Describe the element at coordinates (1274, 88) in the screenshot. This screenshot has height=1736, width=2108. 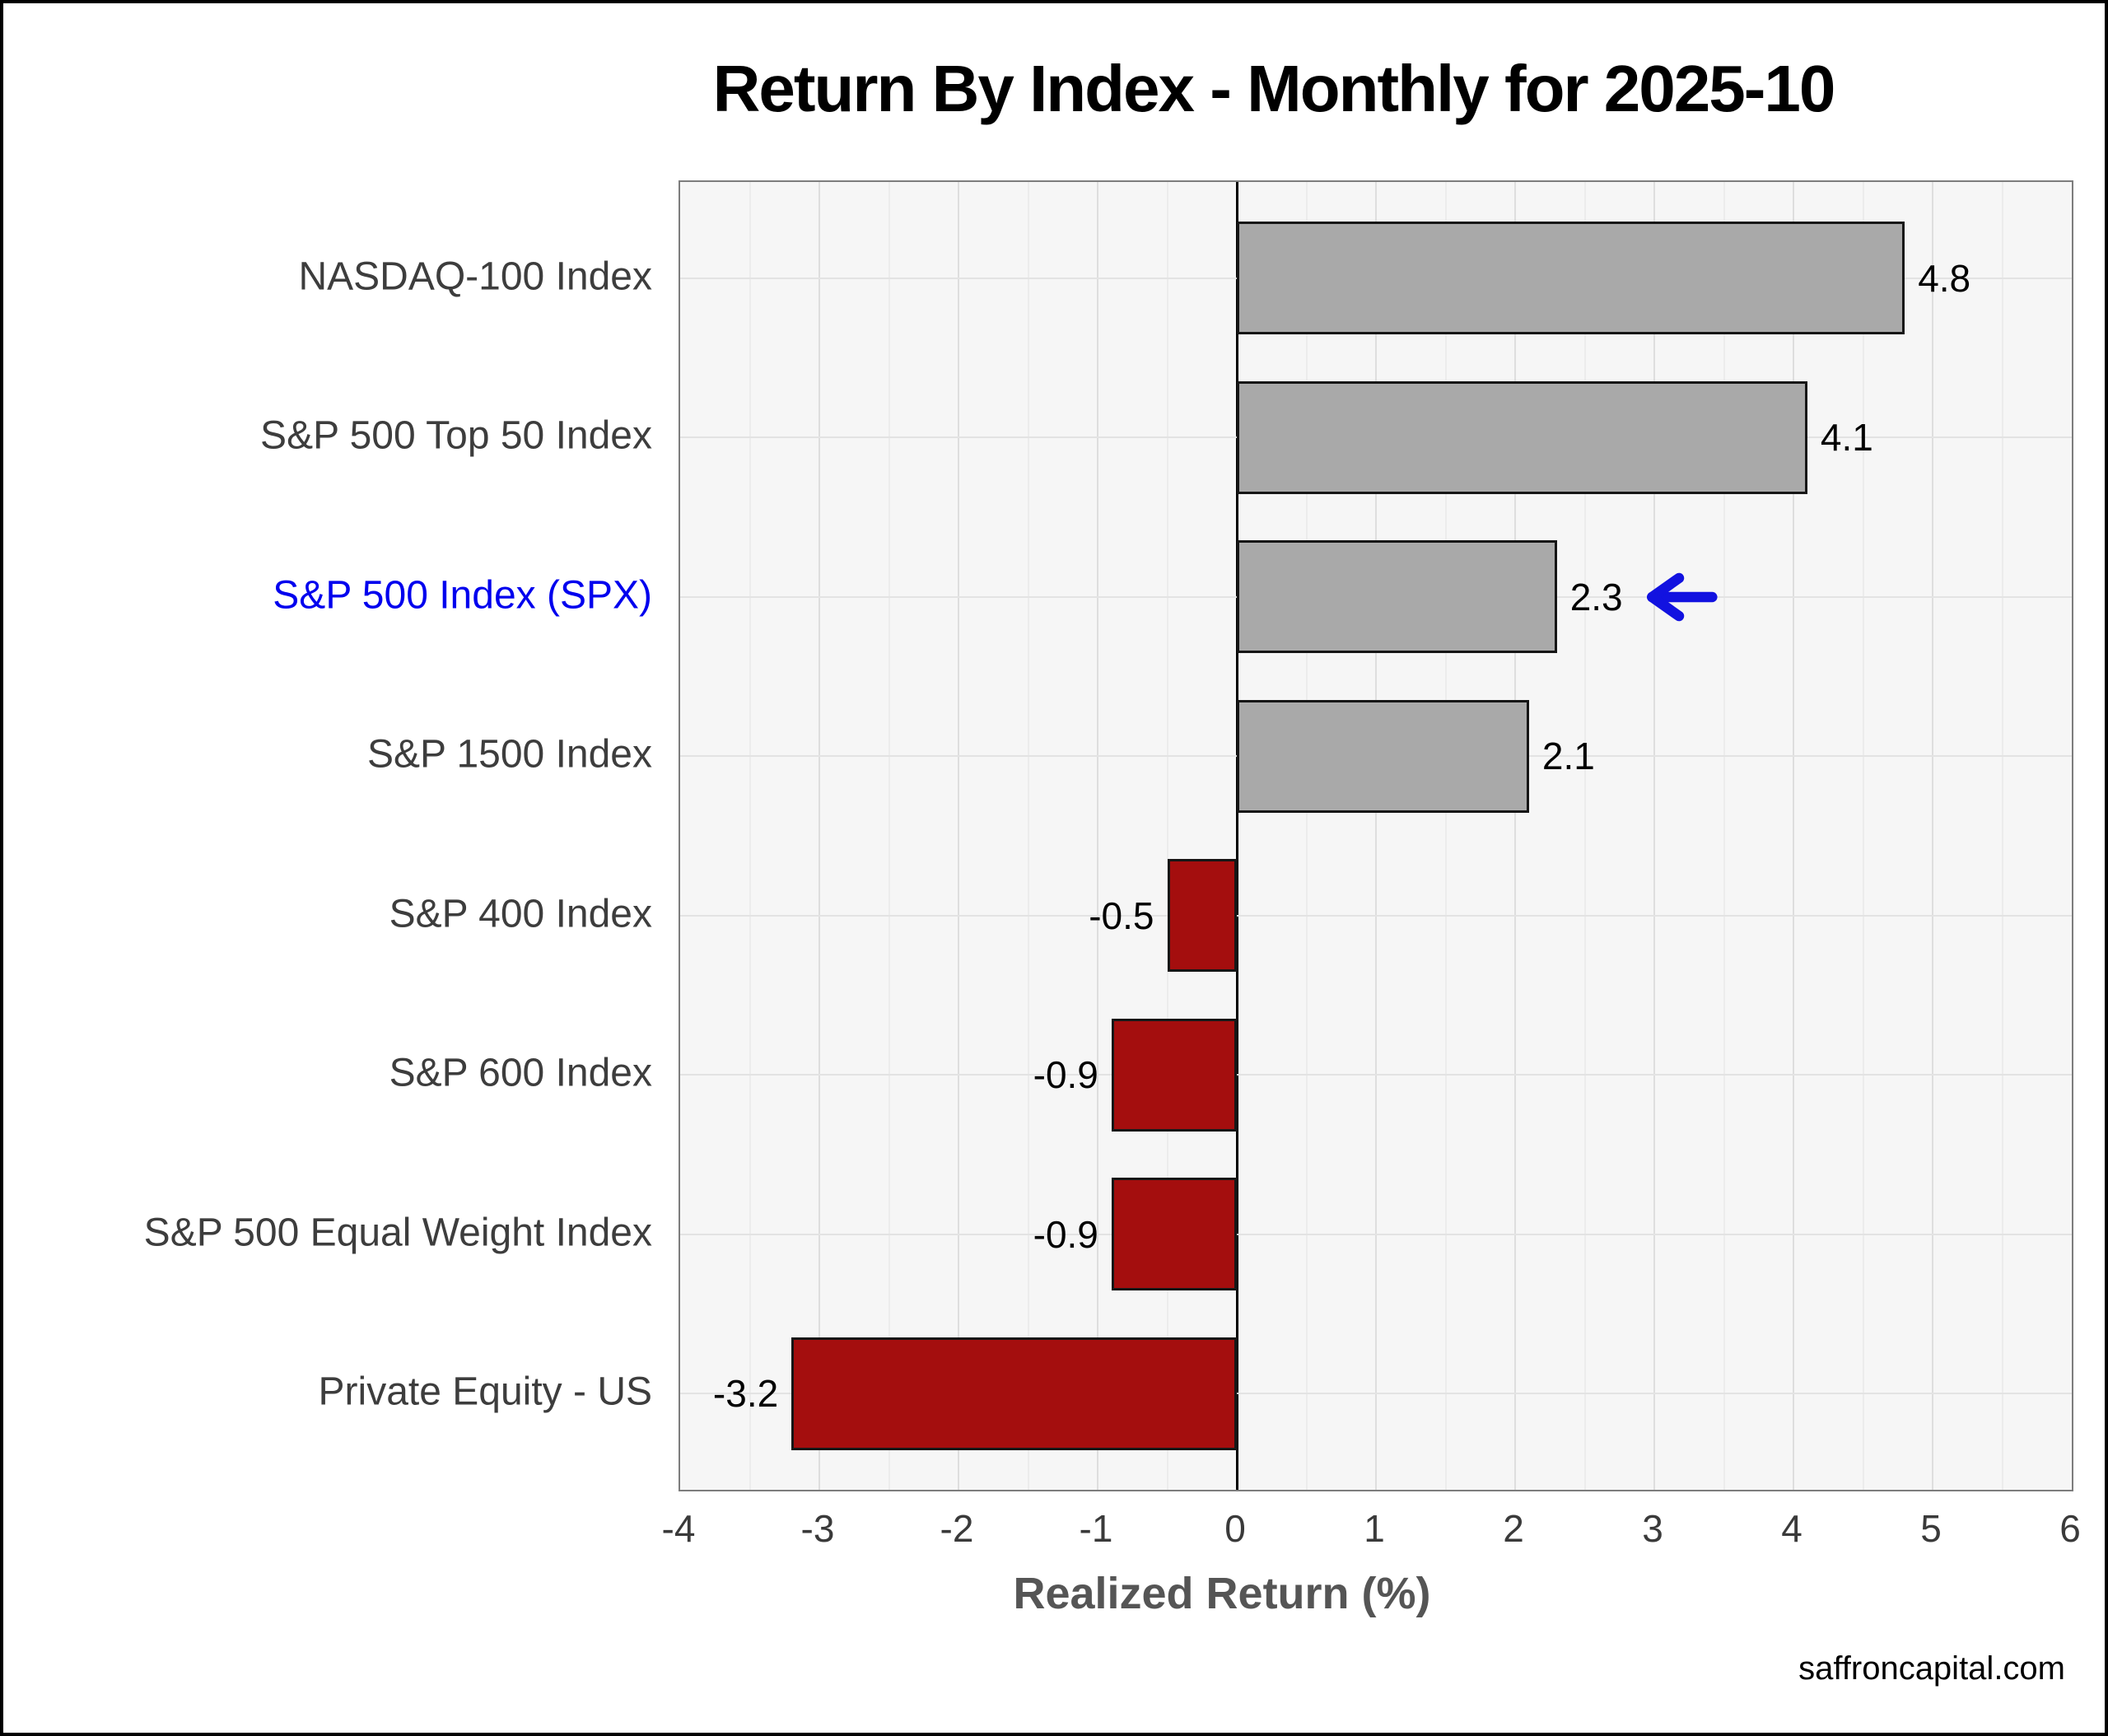
I see `chart-title: Return By Index - Monthly for 2025-10` at that location.